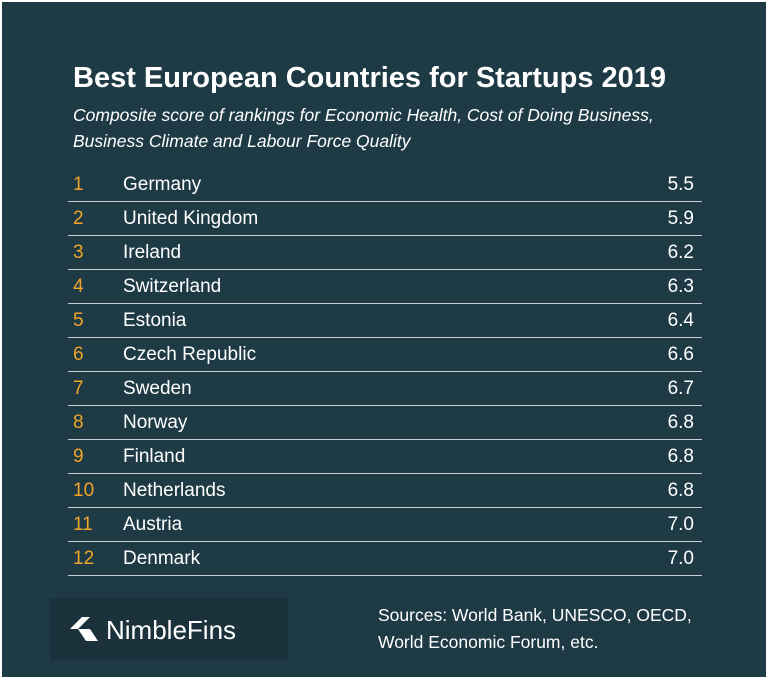  I want to click on country-label: Austria, so click(153, 524).